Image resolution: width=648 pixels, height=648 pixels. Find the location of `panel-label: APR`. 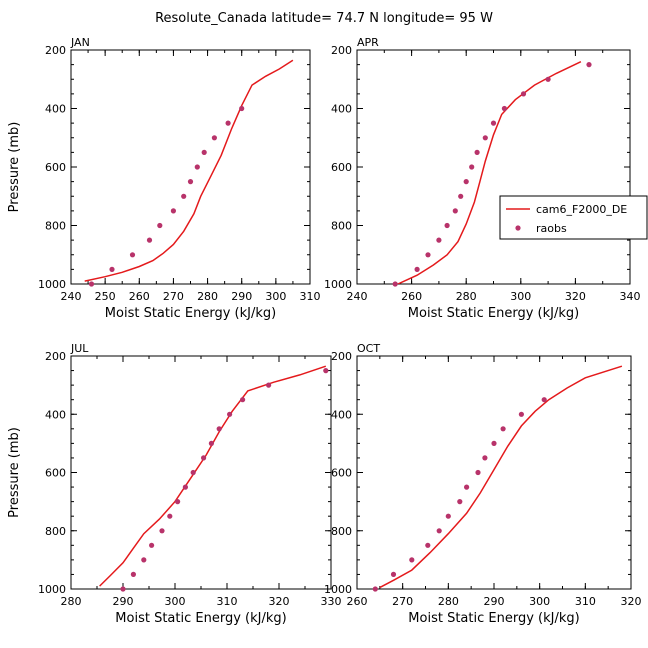

panel-label: APR is located at coordinates (368, 42).